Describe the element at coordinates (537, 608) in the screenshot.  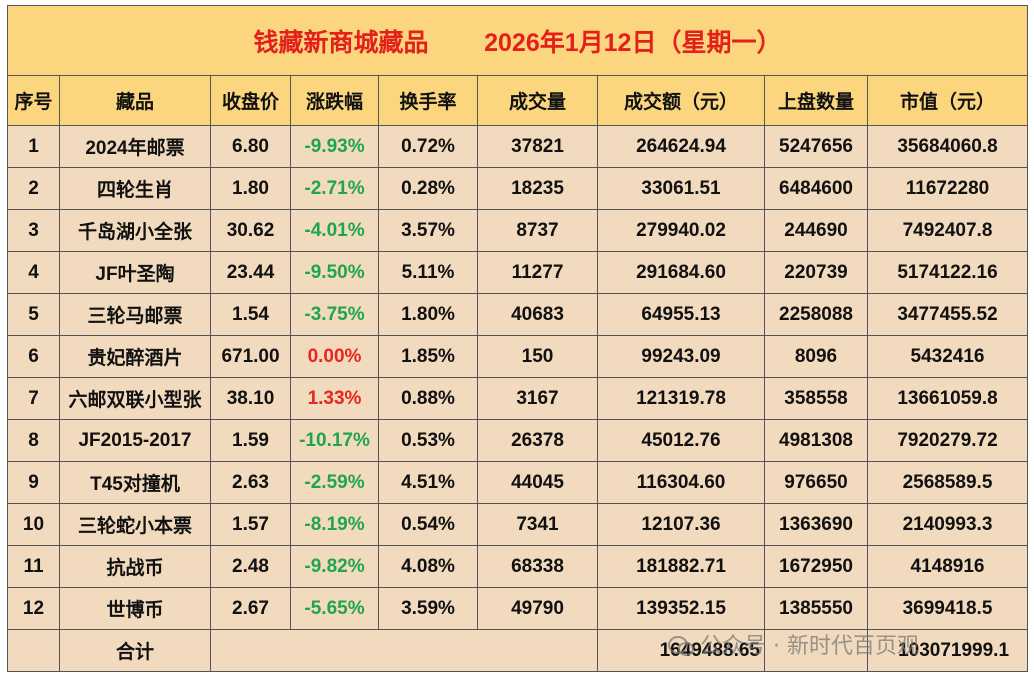
I see `cell: 49790` at that location.